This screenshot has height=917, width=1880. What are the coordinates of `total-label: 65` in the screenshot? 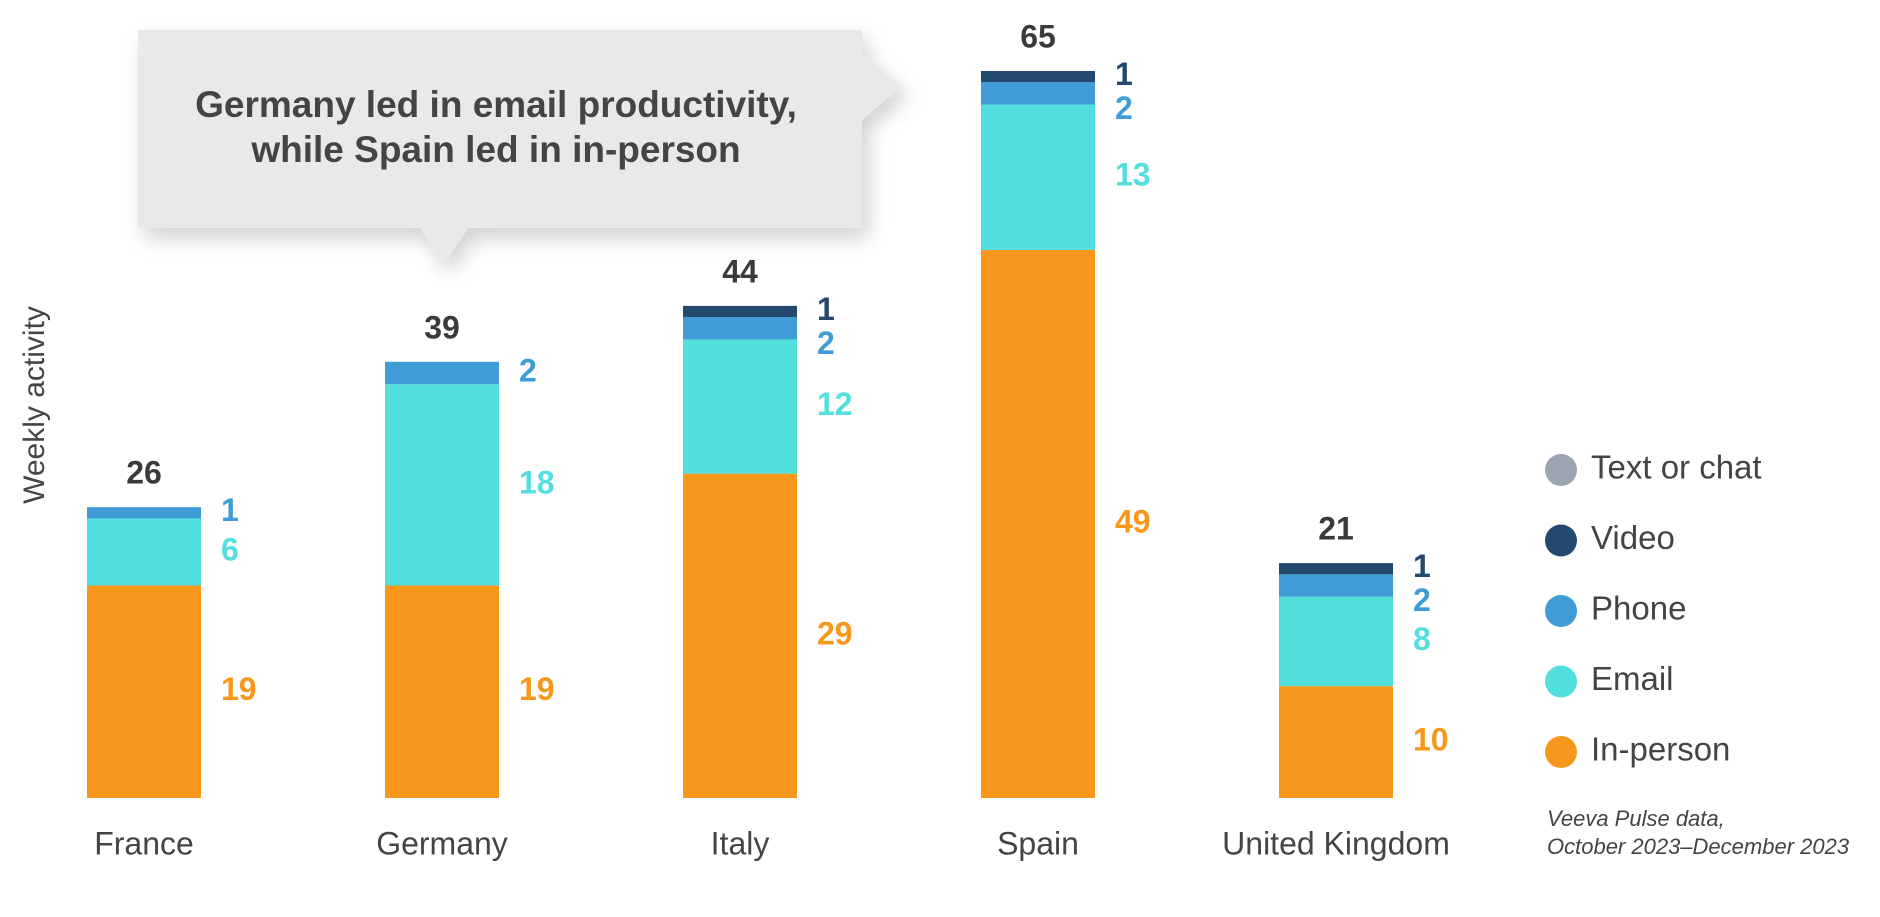 It's located at (1038, 36).